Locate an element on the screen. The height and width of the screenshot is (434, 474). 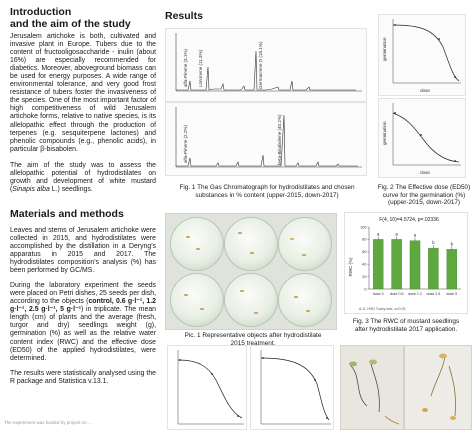
fig1-upper-trace is located at coordinates (266, 70).